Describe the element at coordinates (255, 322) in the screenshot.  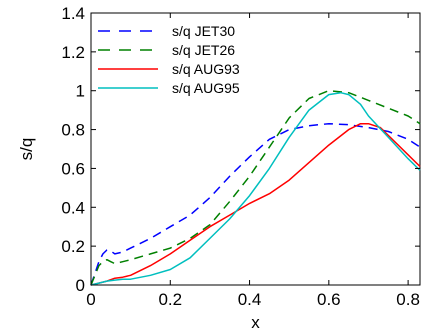
I see `x-axis-label: x` at that location.